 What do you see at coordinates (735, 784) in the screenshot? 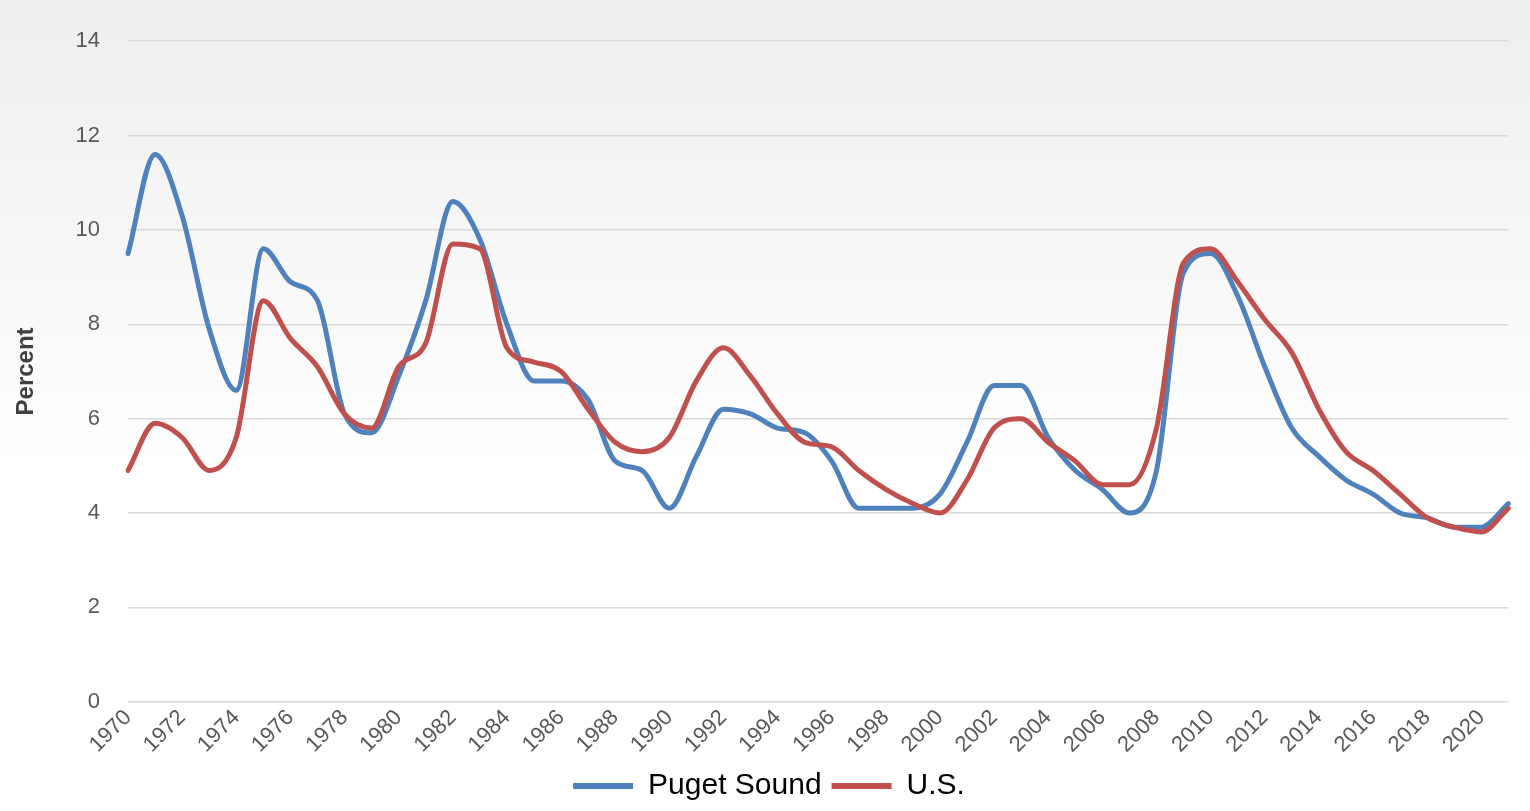
I see `legend-label: Puget Sound` at bounding box center [735, 784].